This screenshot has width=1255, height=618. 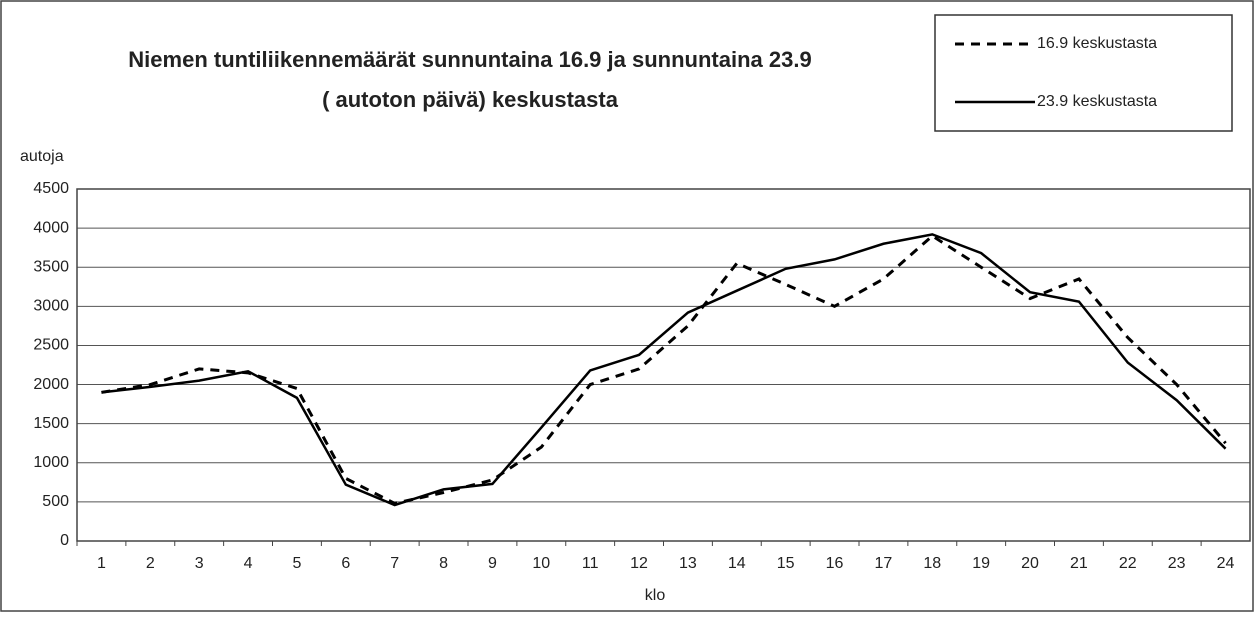 I want to click on x-tick-label: 18, so click(x=932, y=563).